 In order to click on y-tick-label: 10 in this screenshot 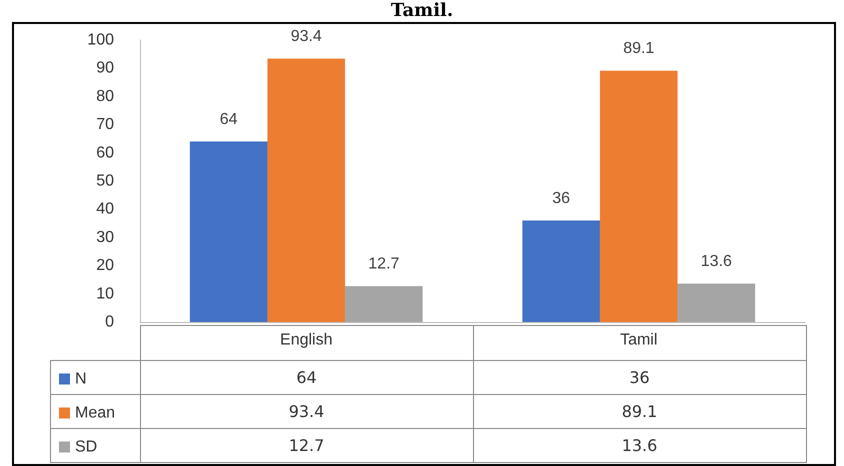, I will do `click(105, 293)`.